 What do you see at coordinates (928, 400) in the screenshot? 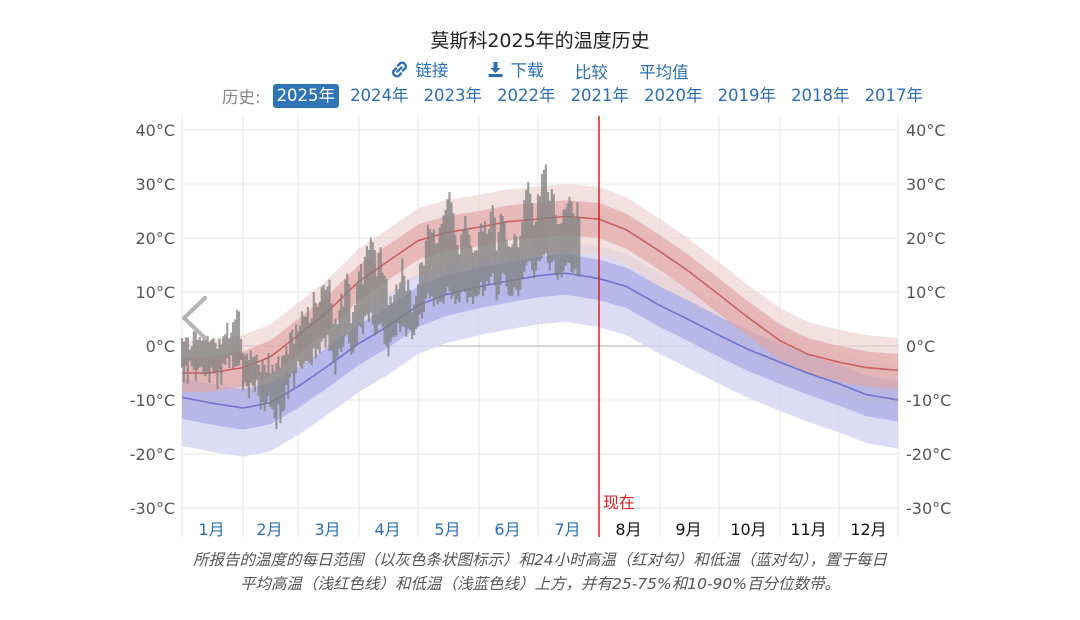
I see `y-tick-label-right: -10°C` at bounding box center [928, 400].